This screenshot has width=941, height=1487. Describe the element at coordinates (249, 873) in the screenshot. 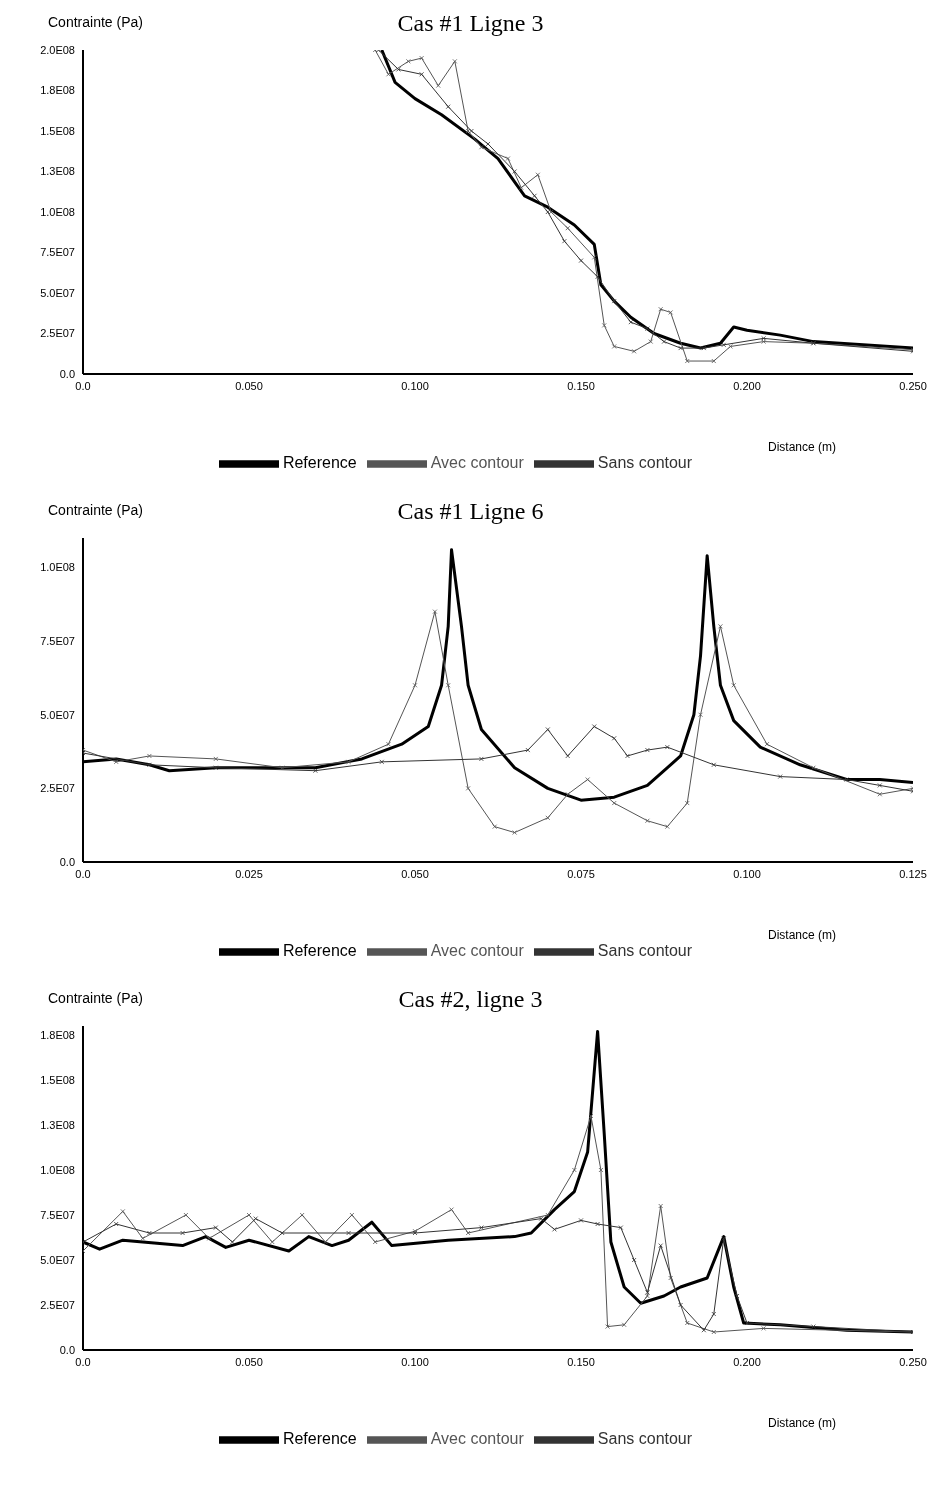

I see `x-tick-label: 0.025` at that location.